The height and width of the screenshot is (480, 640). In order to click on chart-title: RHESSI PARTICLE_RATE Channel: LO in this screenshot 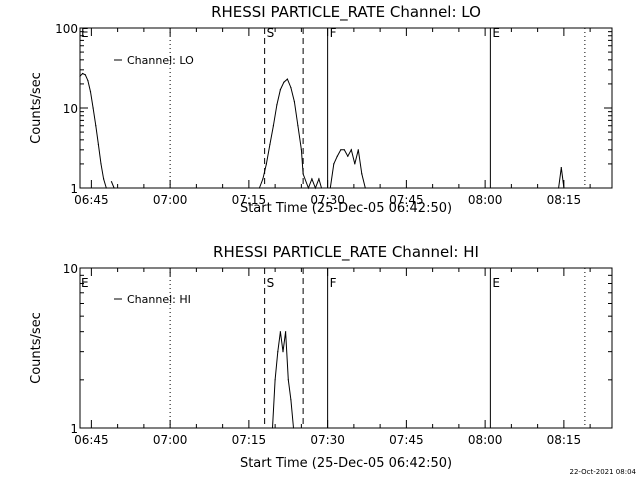, I will do `click(346, 12)`.